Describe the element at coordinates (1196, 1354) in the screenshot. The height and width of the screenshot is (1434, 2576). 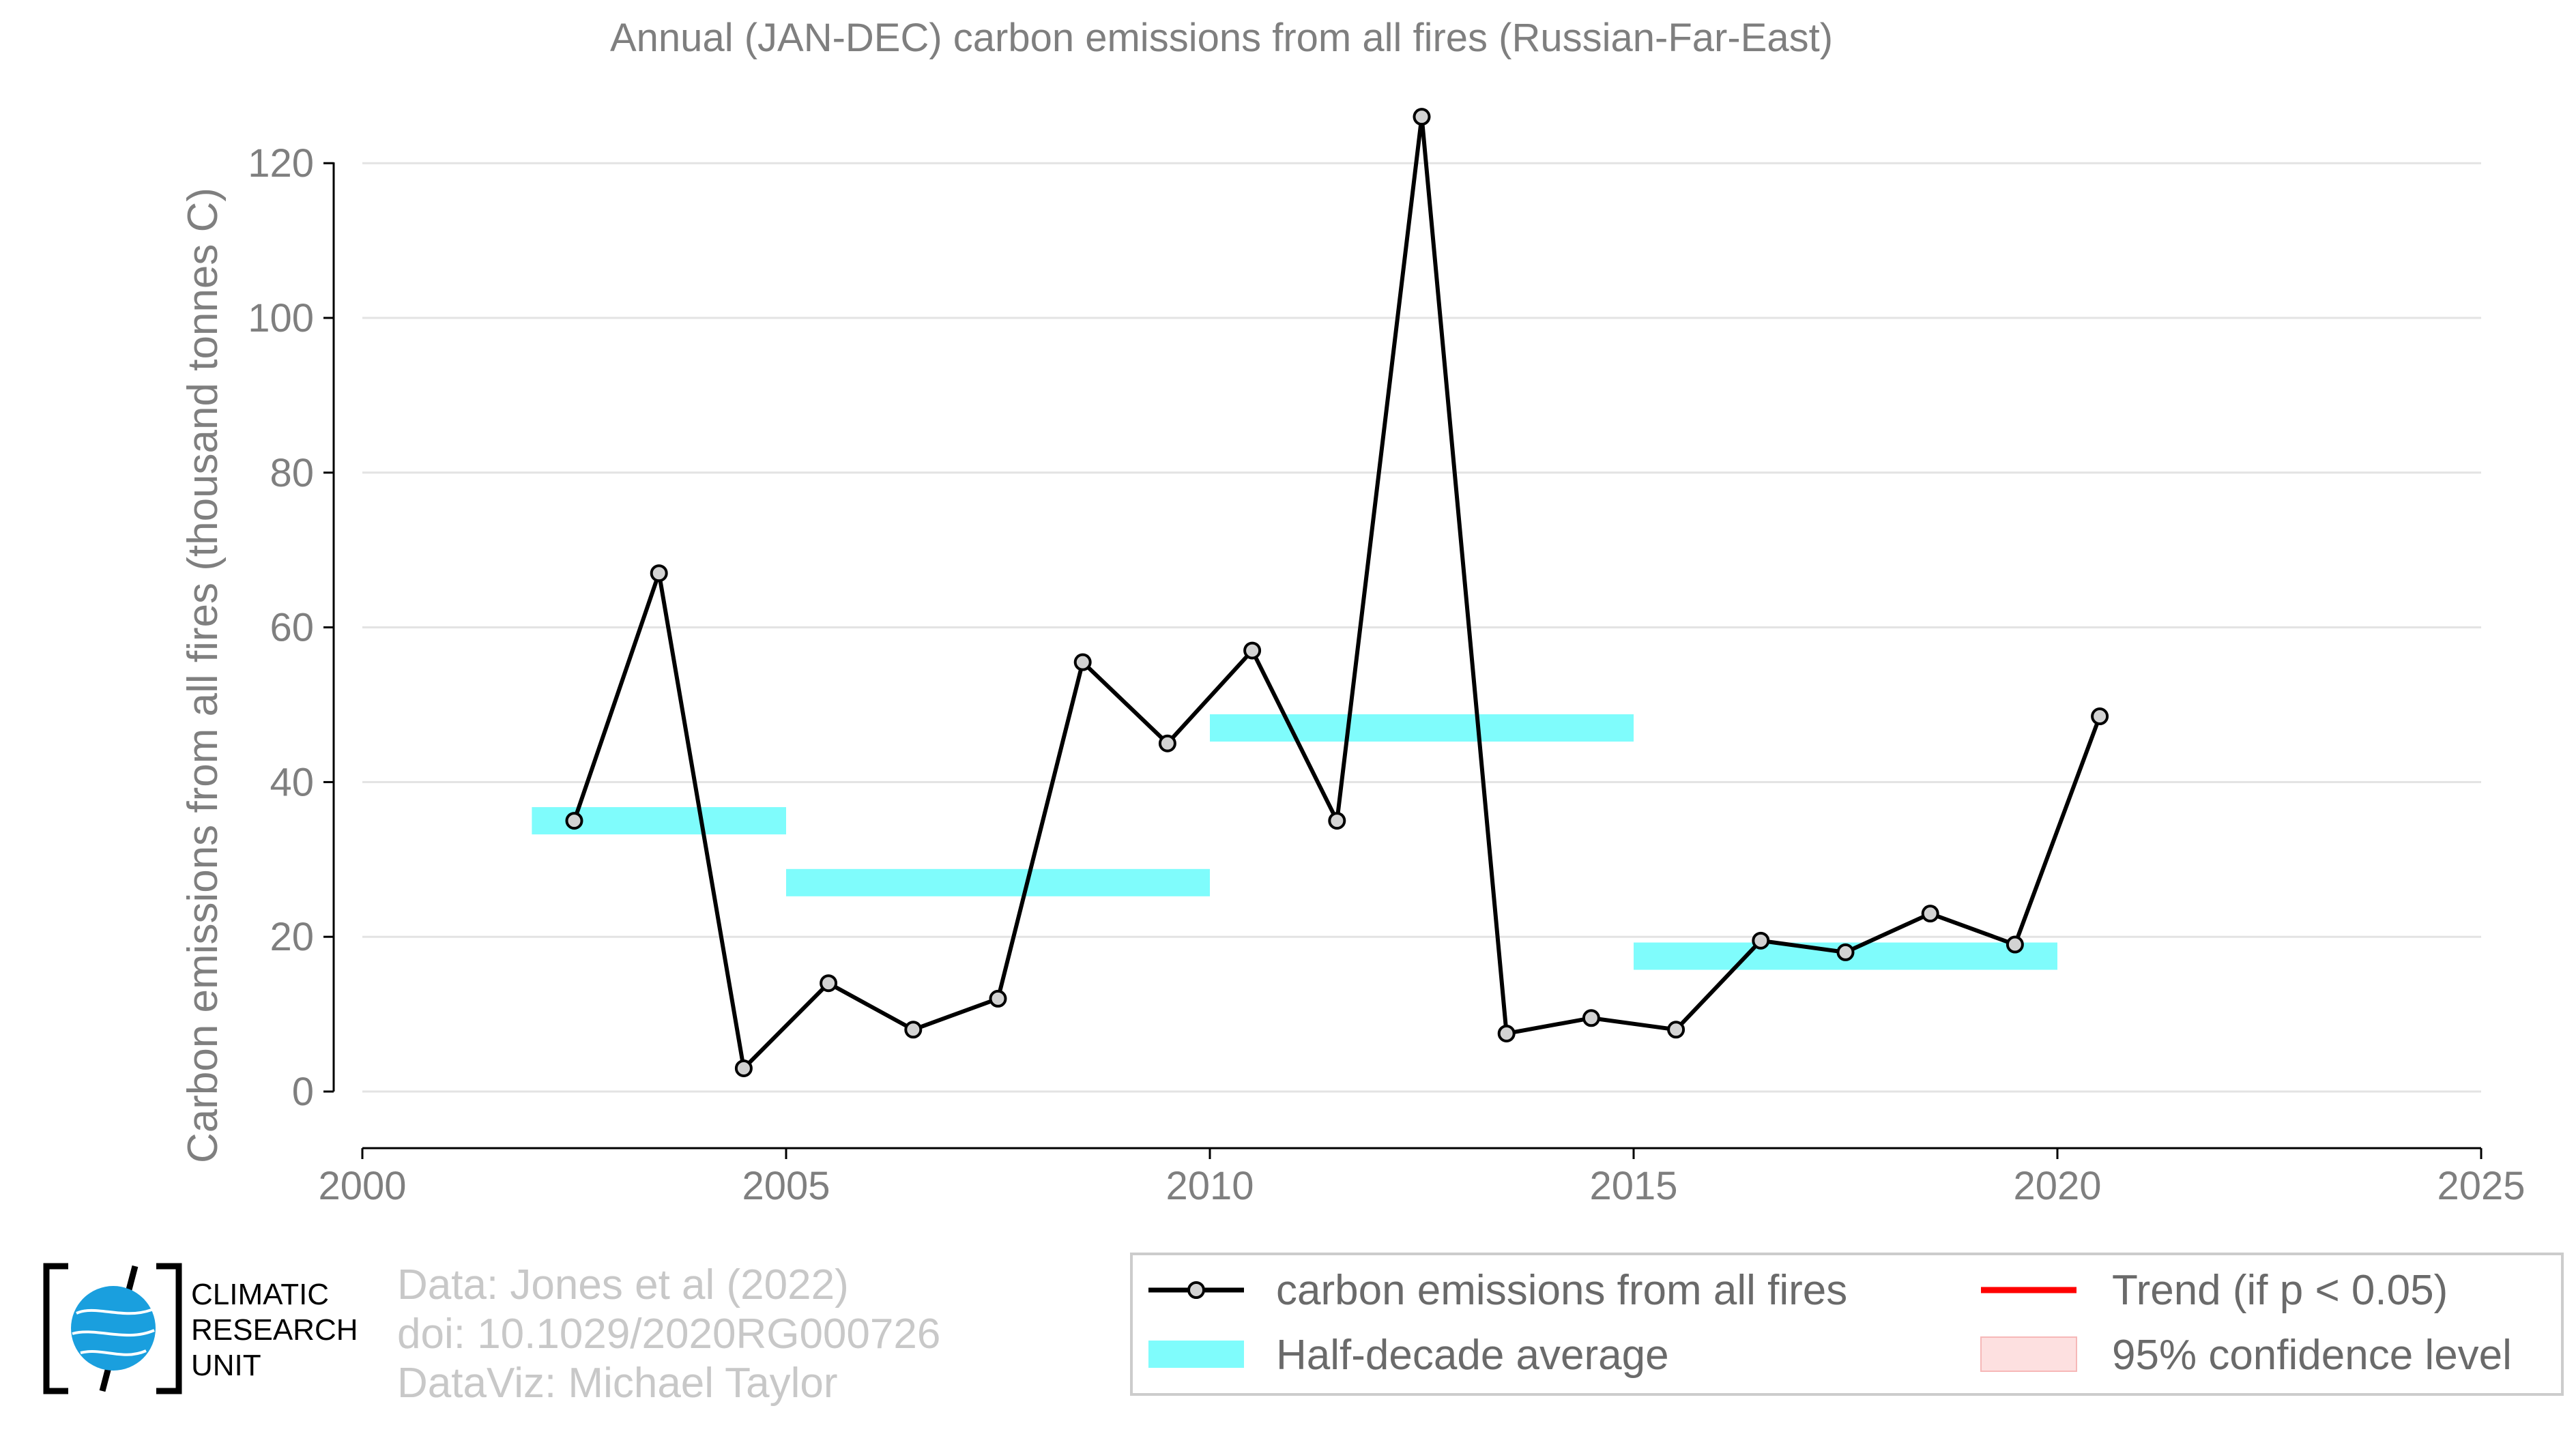
I see `legend-band-swatch` at that location.